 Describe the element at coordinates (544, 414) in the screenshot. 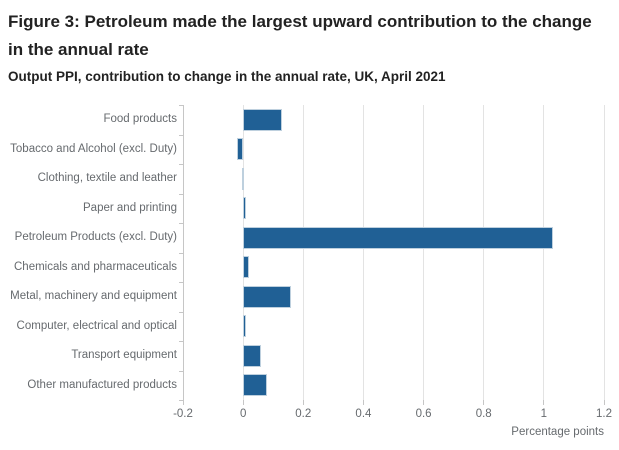

I see `x-tick-label: 1` at that location.